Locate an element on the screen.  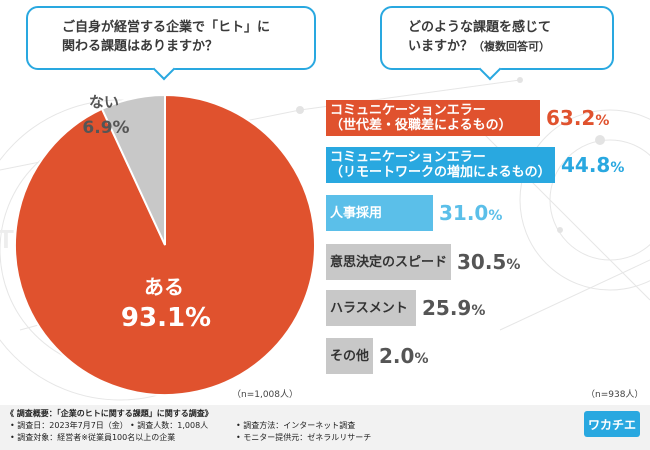
pie-slice-no is located at coordinates (133, 169).